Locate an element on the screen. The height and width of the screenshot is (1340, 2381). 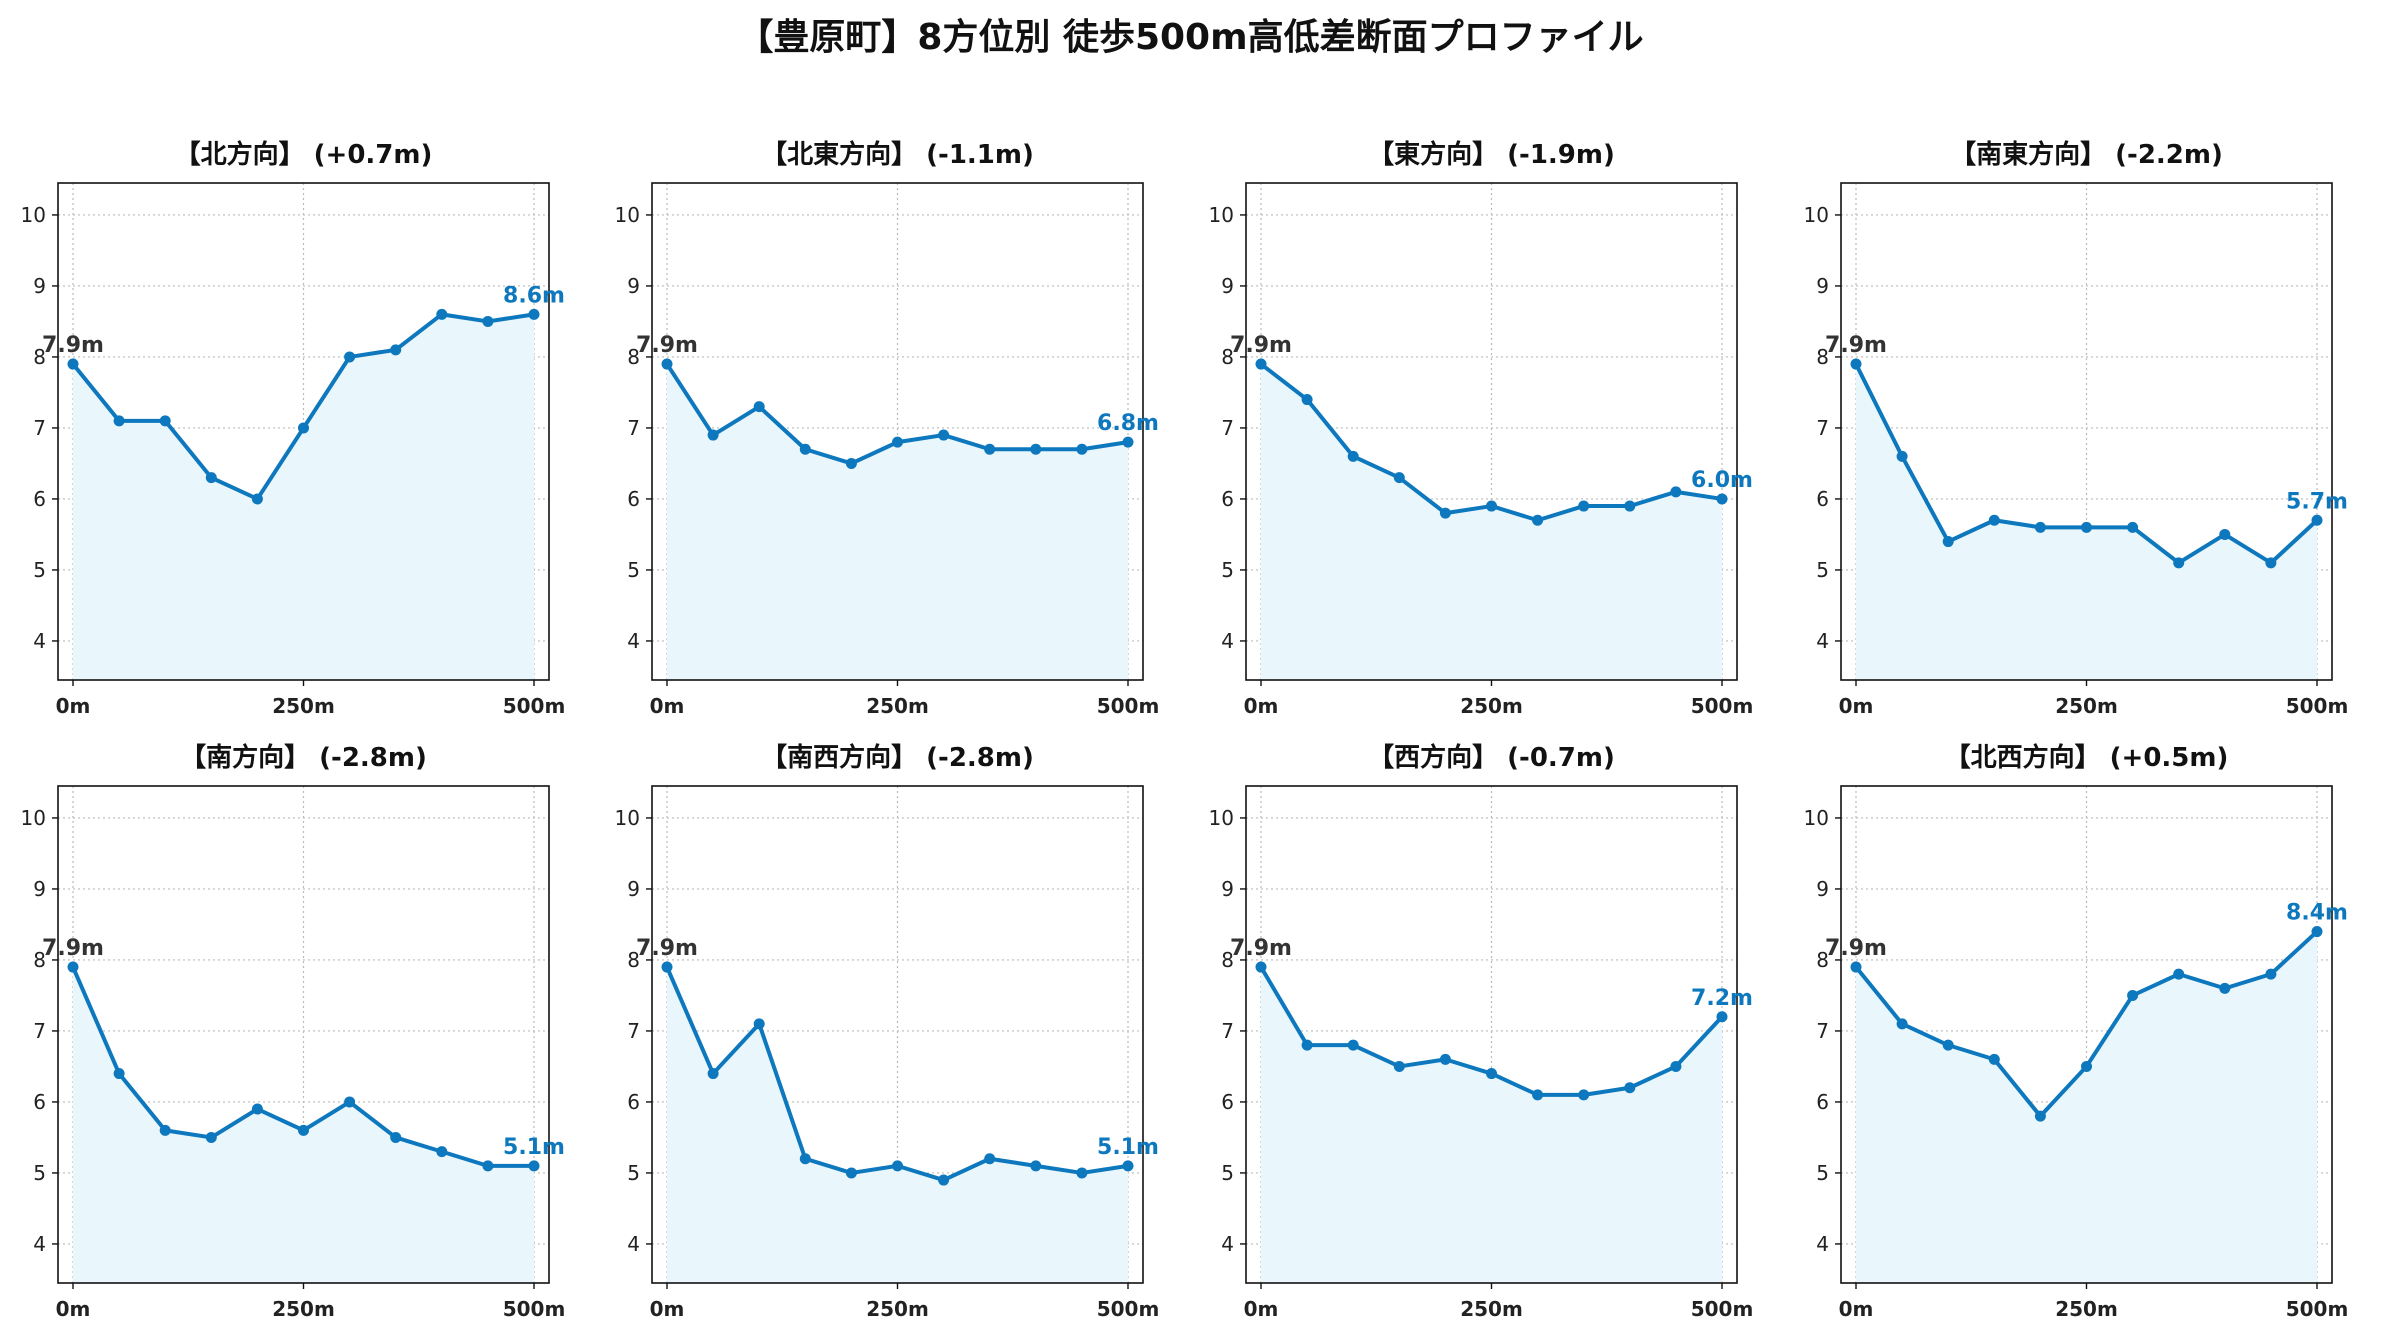
subplot-title: 【北東方向】 (-1.1m) is located at coordinates (897, 154).